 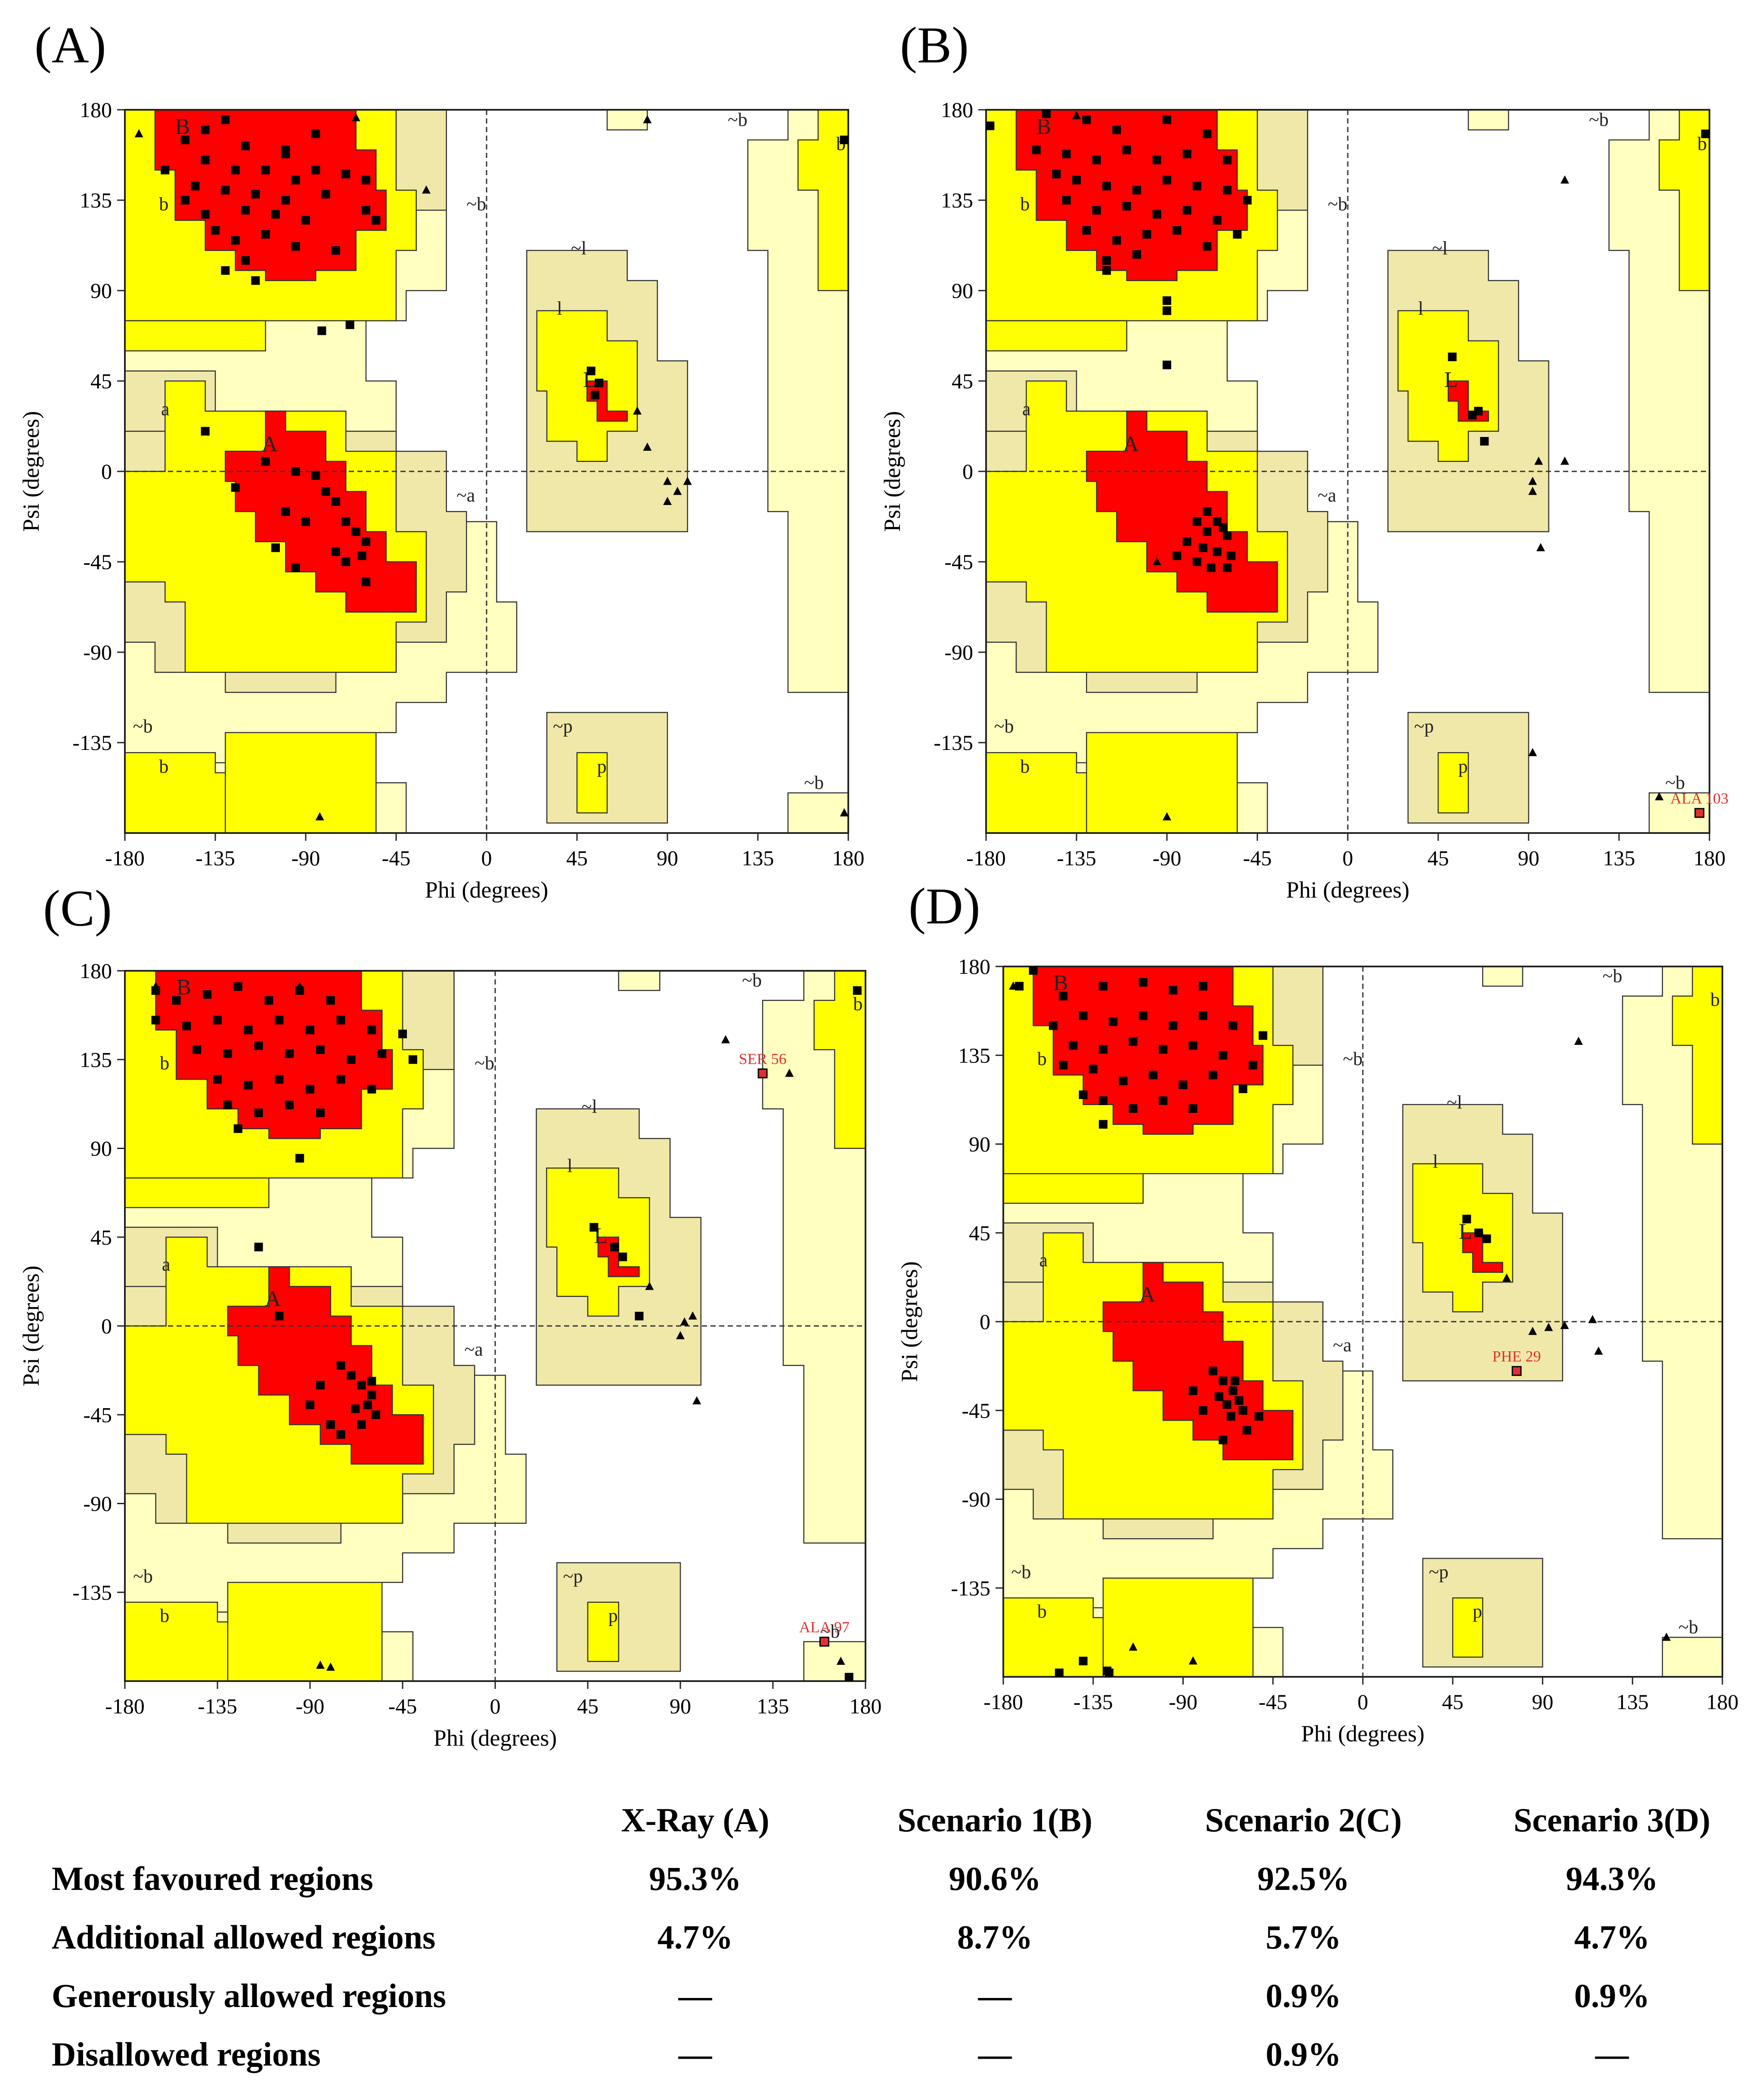 I want to click on region-core, so click(x=1468, y=401).